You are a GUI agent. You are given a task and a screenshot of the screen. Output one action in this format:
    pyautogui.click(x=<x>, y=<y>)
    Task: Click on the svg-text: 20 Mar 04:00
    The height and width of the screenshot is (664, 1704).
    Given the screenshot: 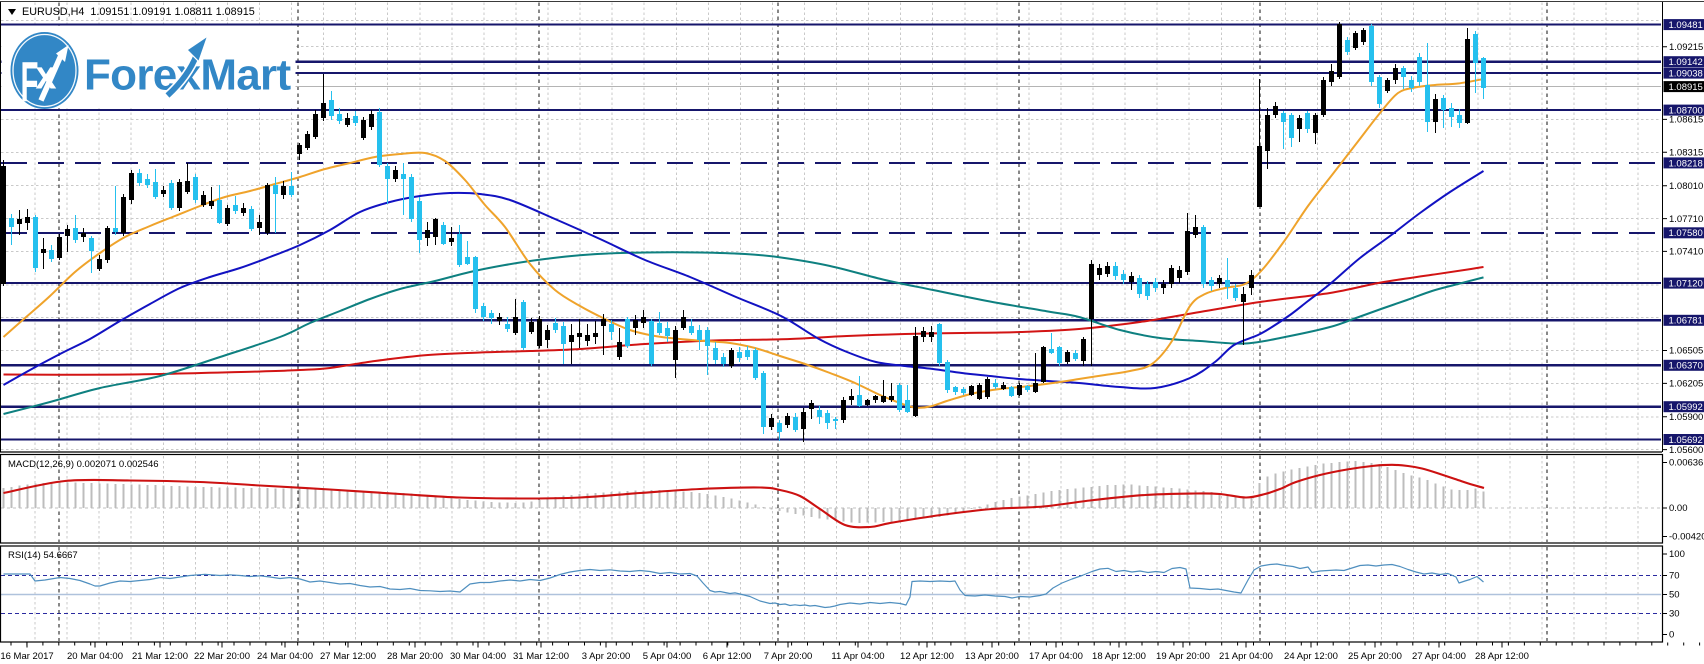 What is the action you would take?
    pyautogui.click(x=95, y=656)
    